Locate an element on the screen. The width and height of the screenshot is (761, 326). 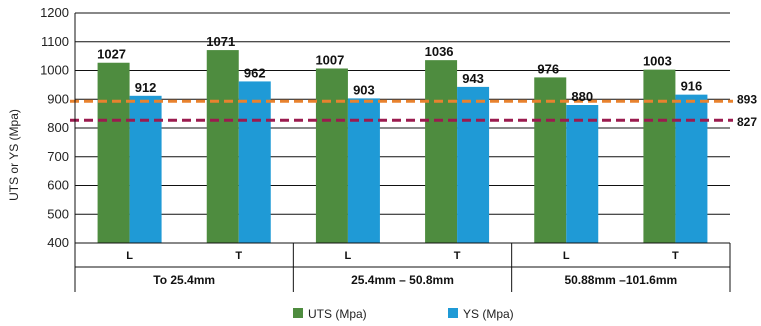
group-label-2: 25.4mm – 50.8mm is located at coordinates (402, 280).